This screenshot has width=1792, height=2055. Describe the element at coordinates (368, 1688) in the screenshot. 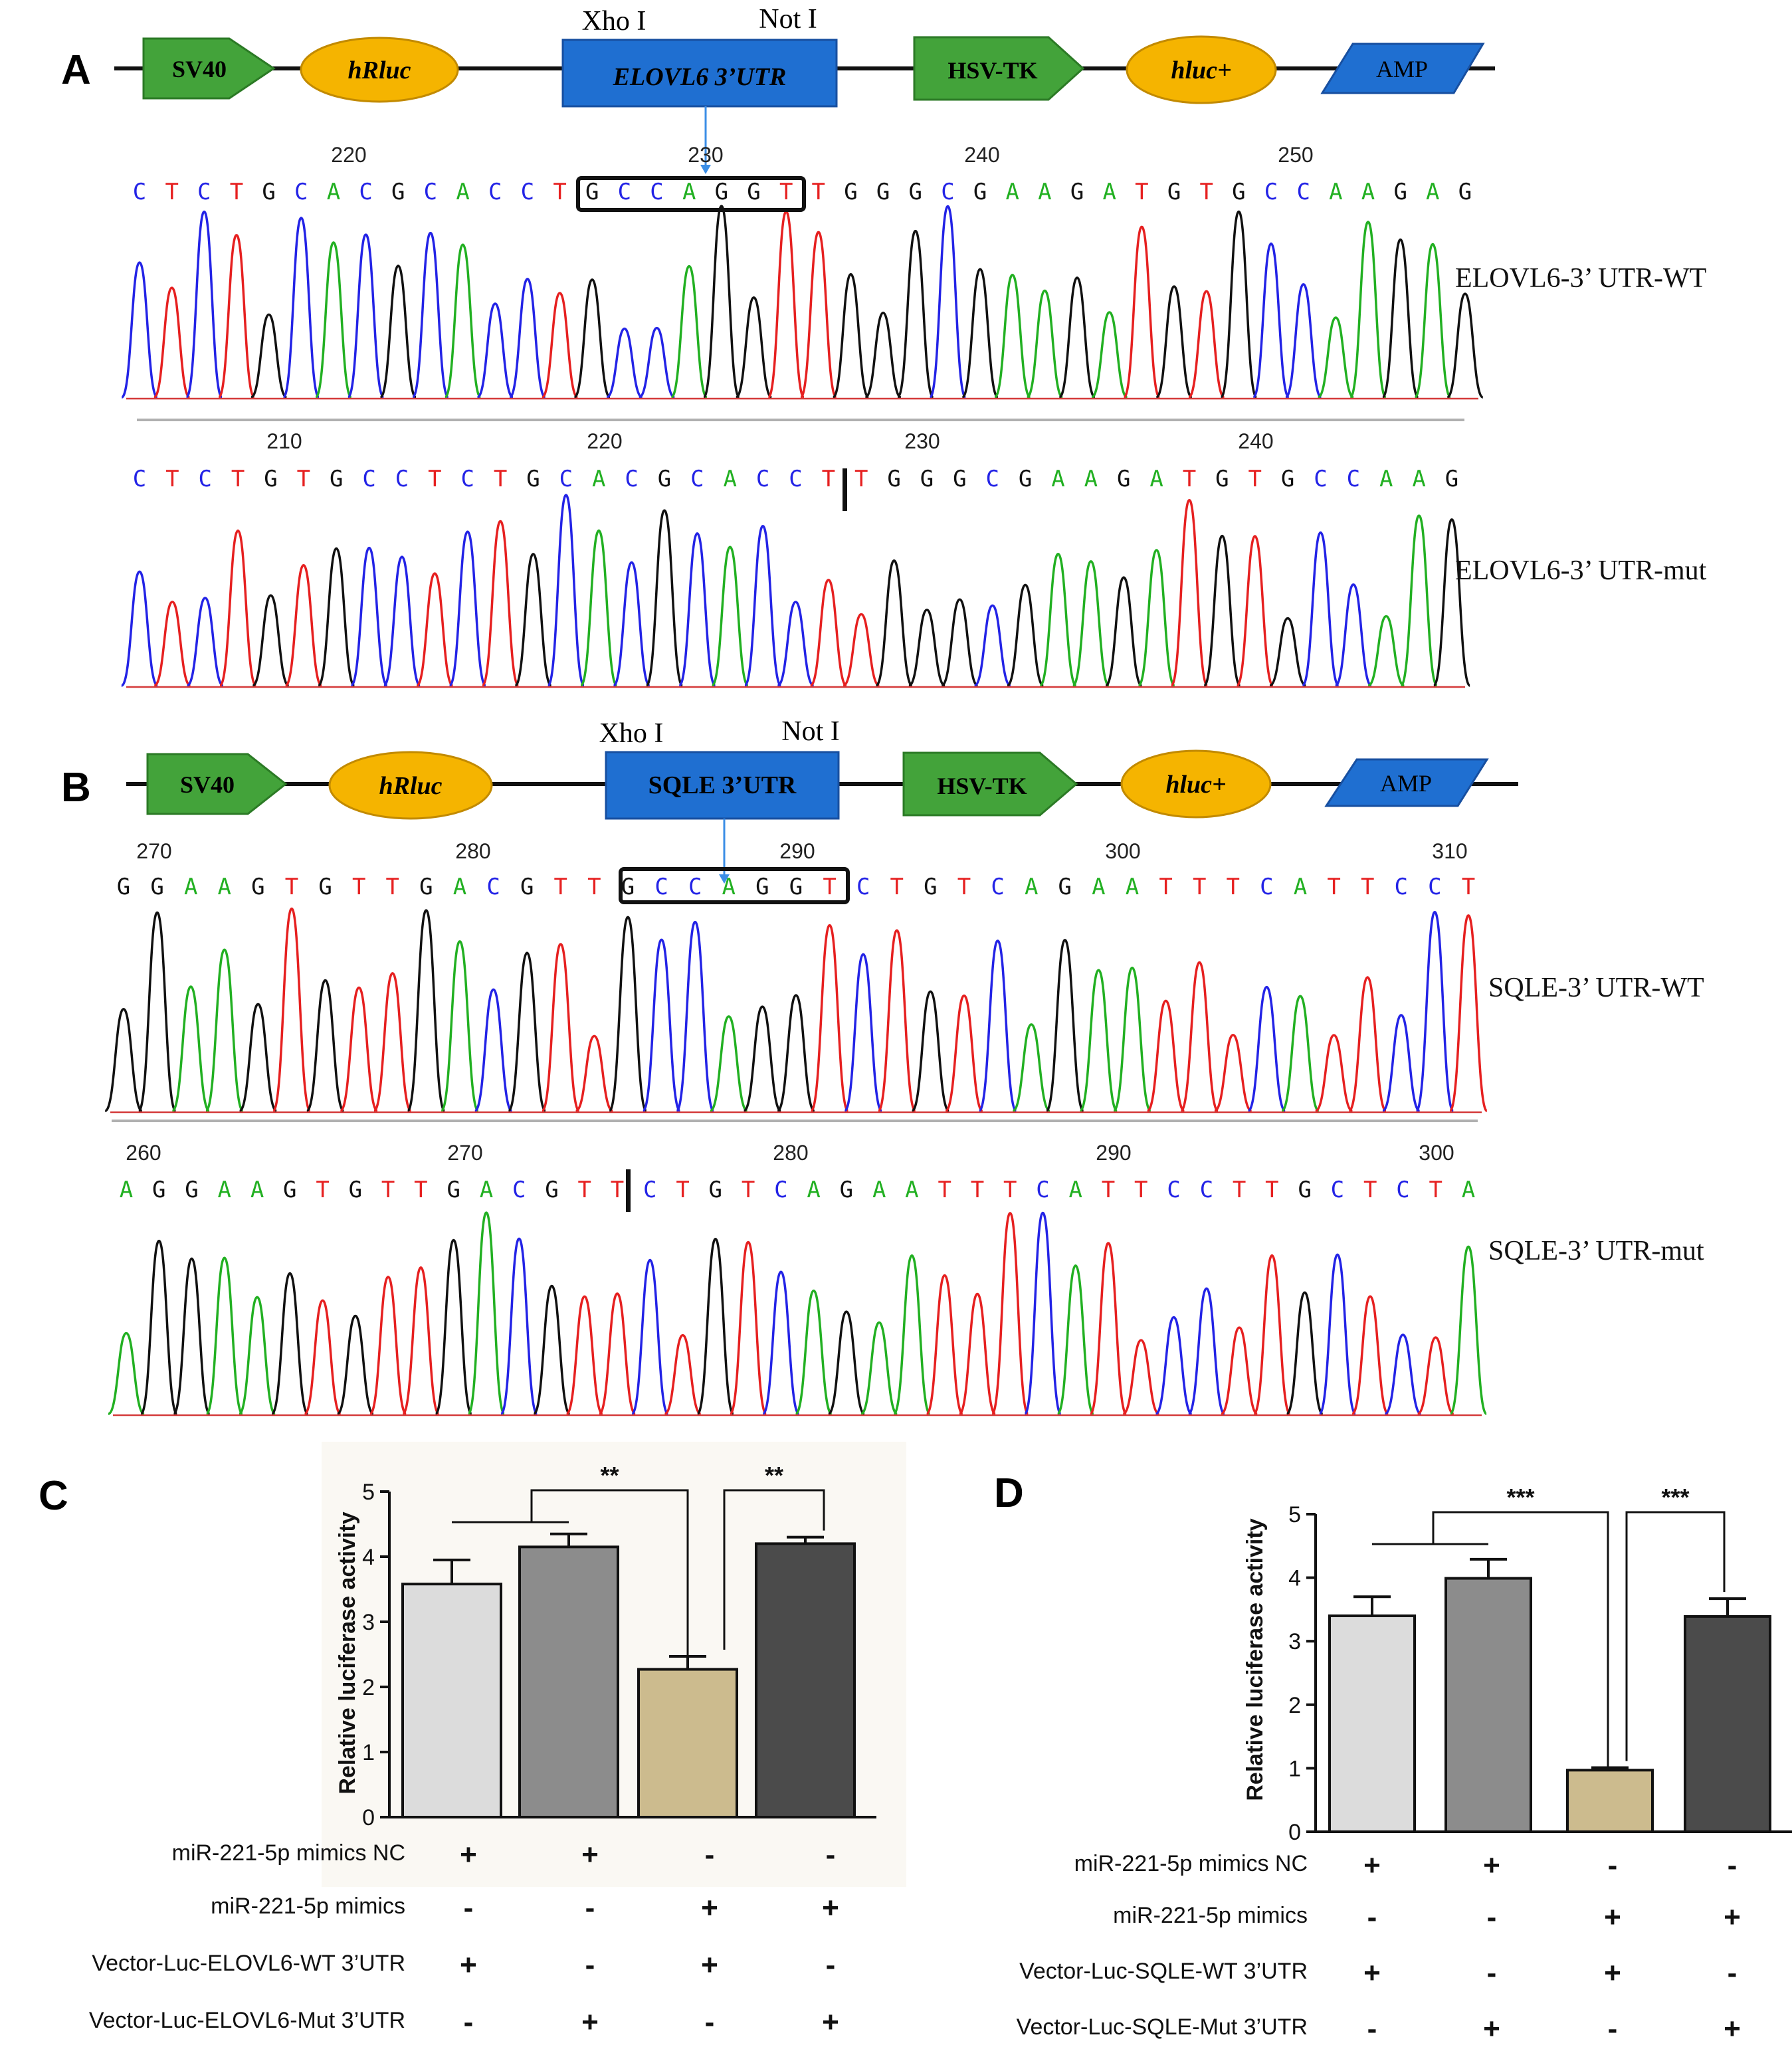

I see `y-tick-label: 2` at that location.